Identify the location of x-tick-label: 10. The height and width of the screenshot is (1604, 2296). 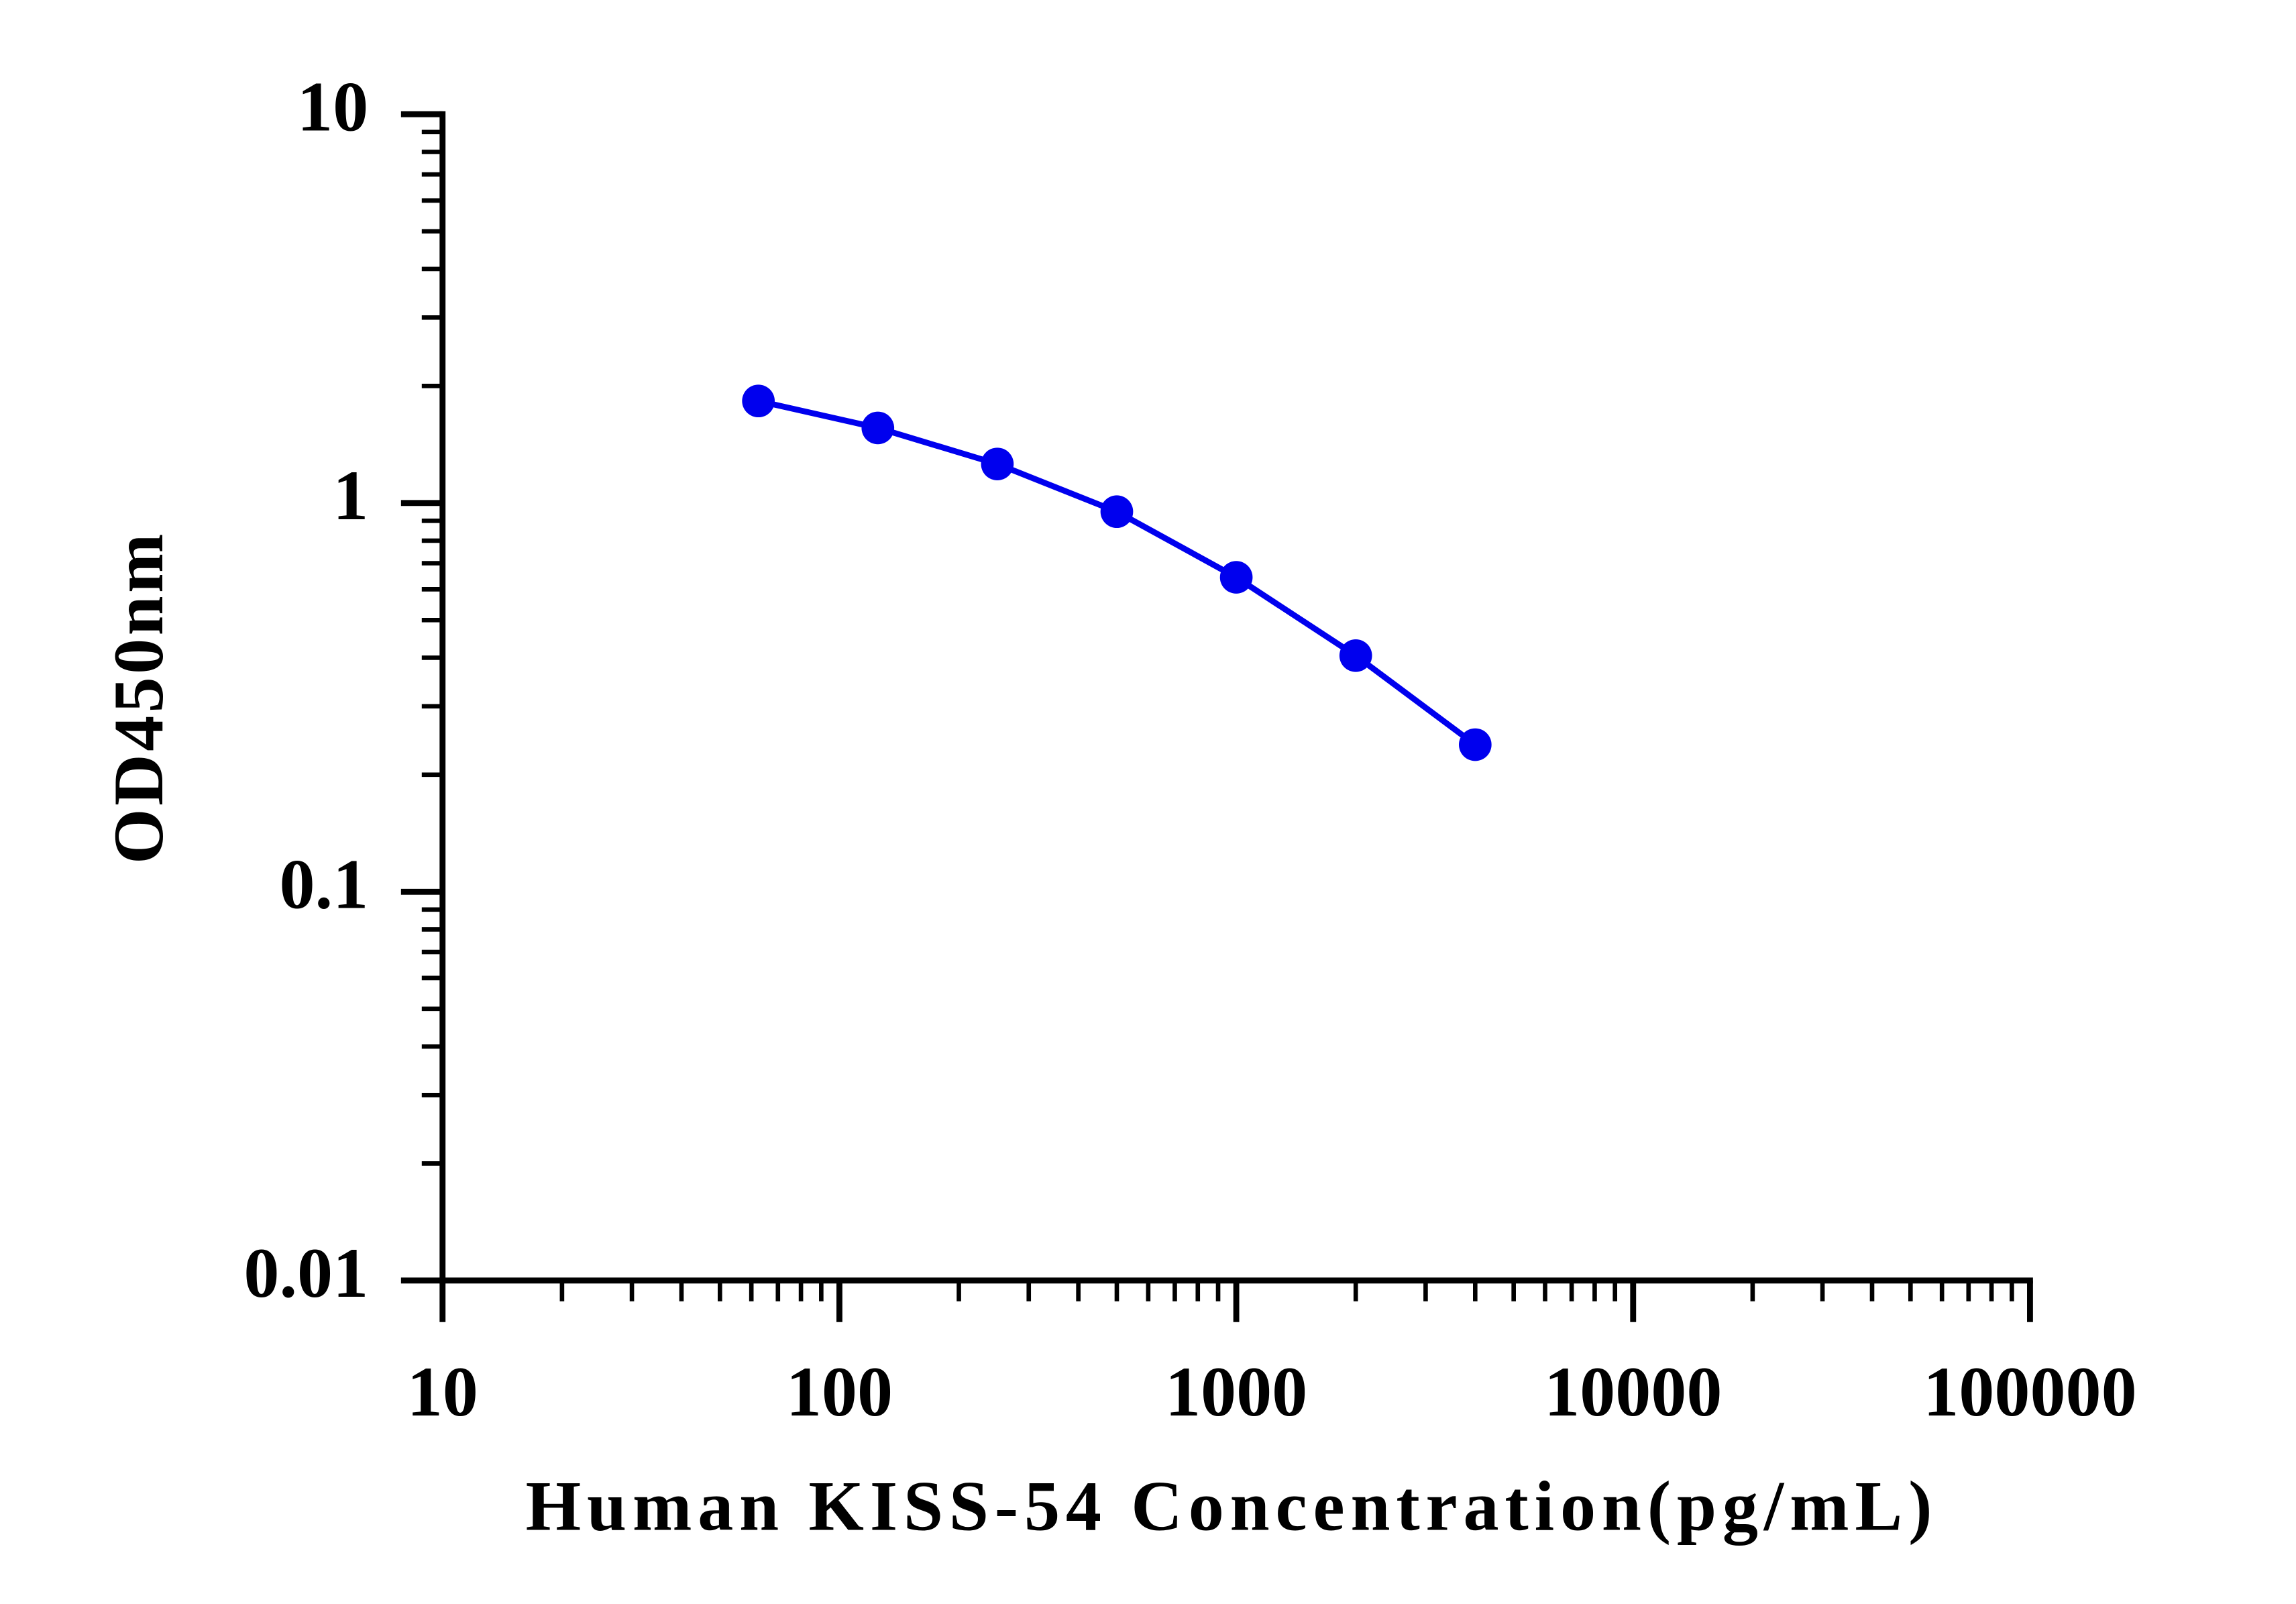
(443, 1391).